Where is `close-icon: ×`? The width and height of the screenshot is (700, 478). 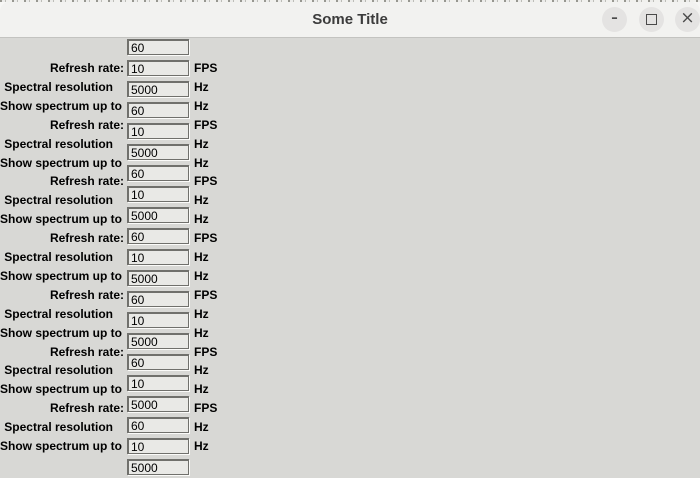
close-icon: × is located at coordinates (687, 18).